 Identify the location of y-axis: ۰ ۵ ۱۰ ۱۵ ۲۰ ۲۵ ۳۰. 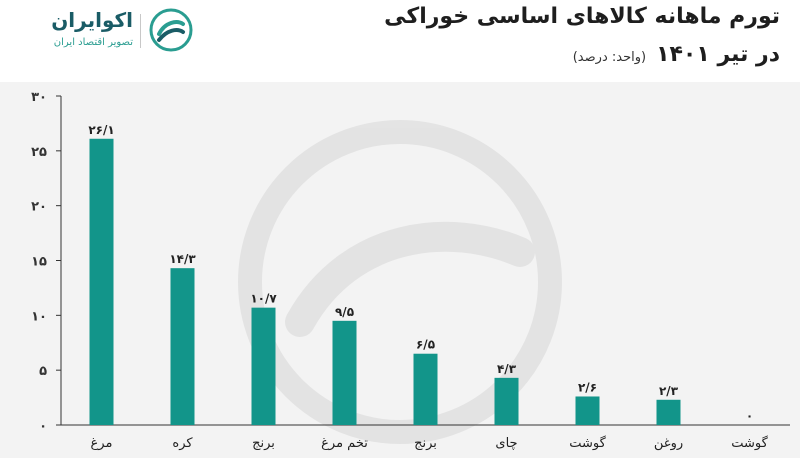
(46, 262).